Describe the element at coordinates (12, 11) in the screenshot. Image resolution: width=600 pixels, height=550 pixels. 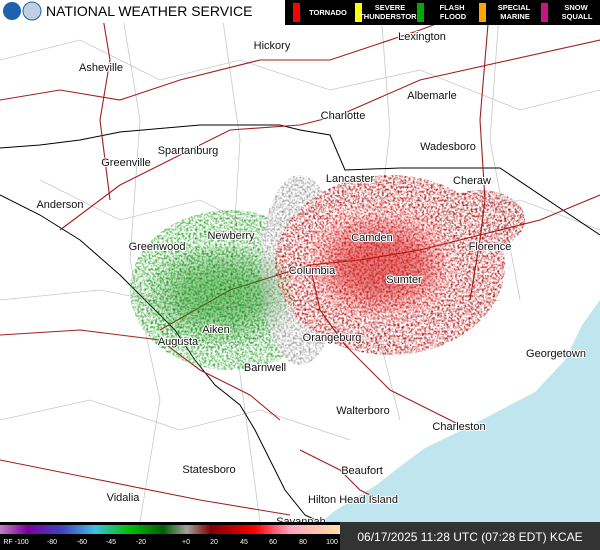
I see `noaa-logo` at that location.